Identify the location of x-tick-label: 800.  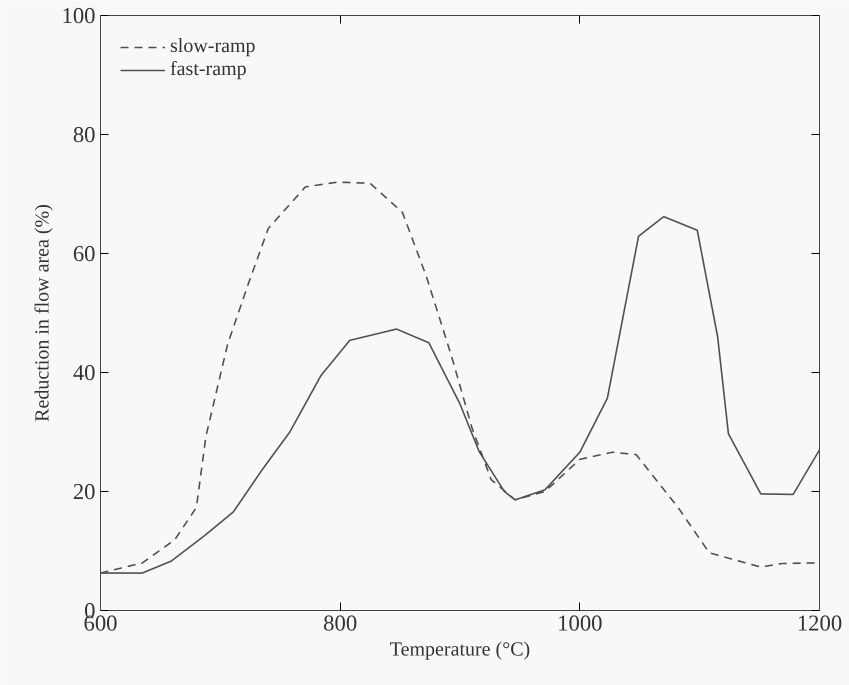
(340, 623).